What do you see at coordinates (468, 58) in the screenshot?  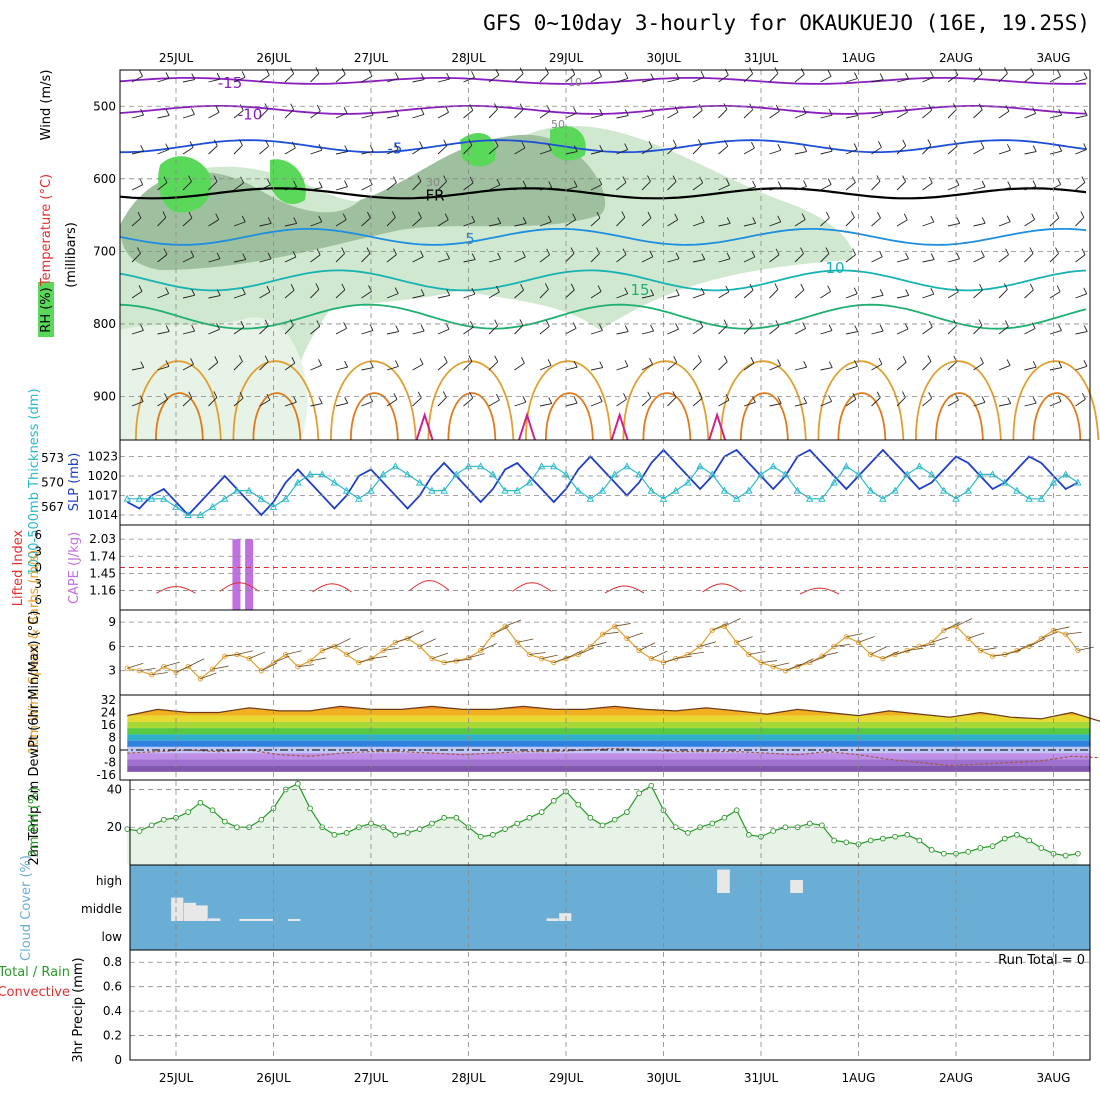 I see `date-label-top: 28JUL` at bounding box center [468, 58].